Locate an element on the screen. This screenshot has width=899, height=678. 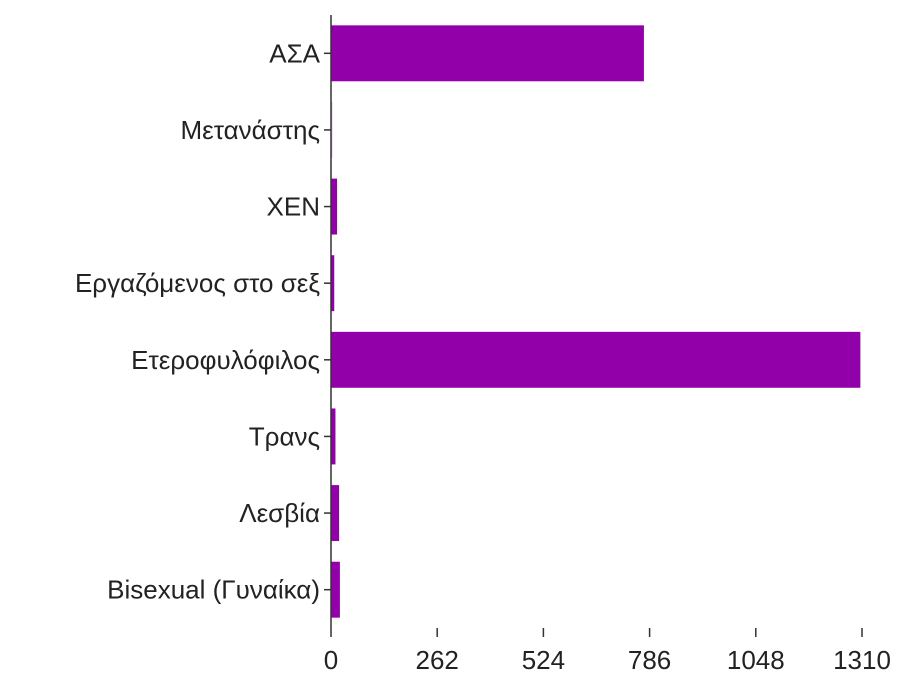
y-tick-label: Ετεροφυλόφιλος is located at coordinates (225, 360).